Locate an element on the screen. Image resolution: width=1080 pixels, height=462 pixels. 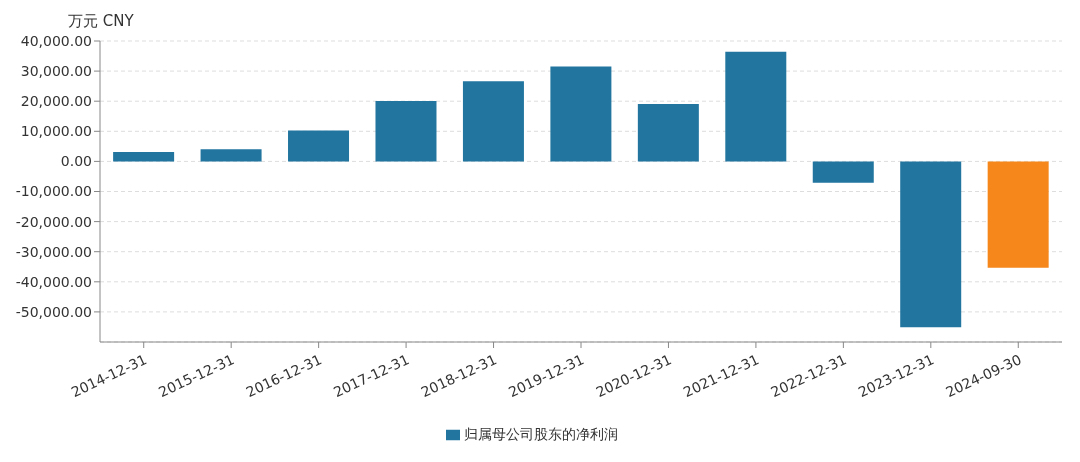
y-tick-label: -10,000.00 is located at coordinates (53, 191).